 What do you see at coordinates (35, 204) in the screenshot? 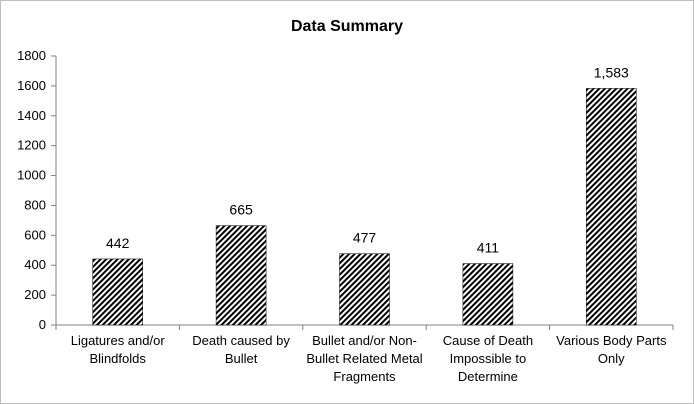
I see `y-tick-label: 800` at bounding box center [35, 204].